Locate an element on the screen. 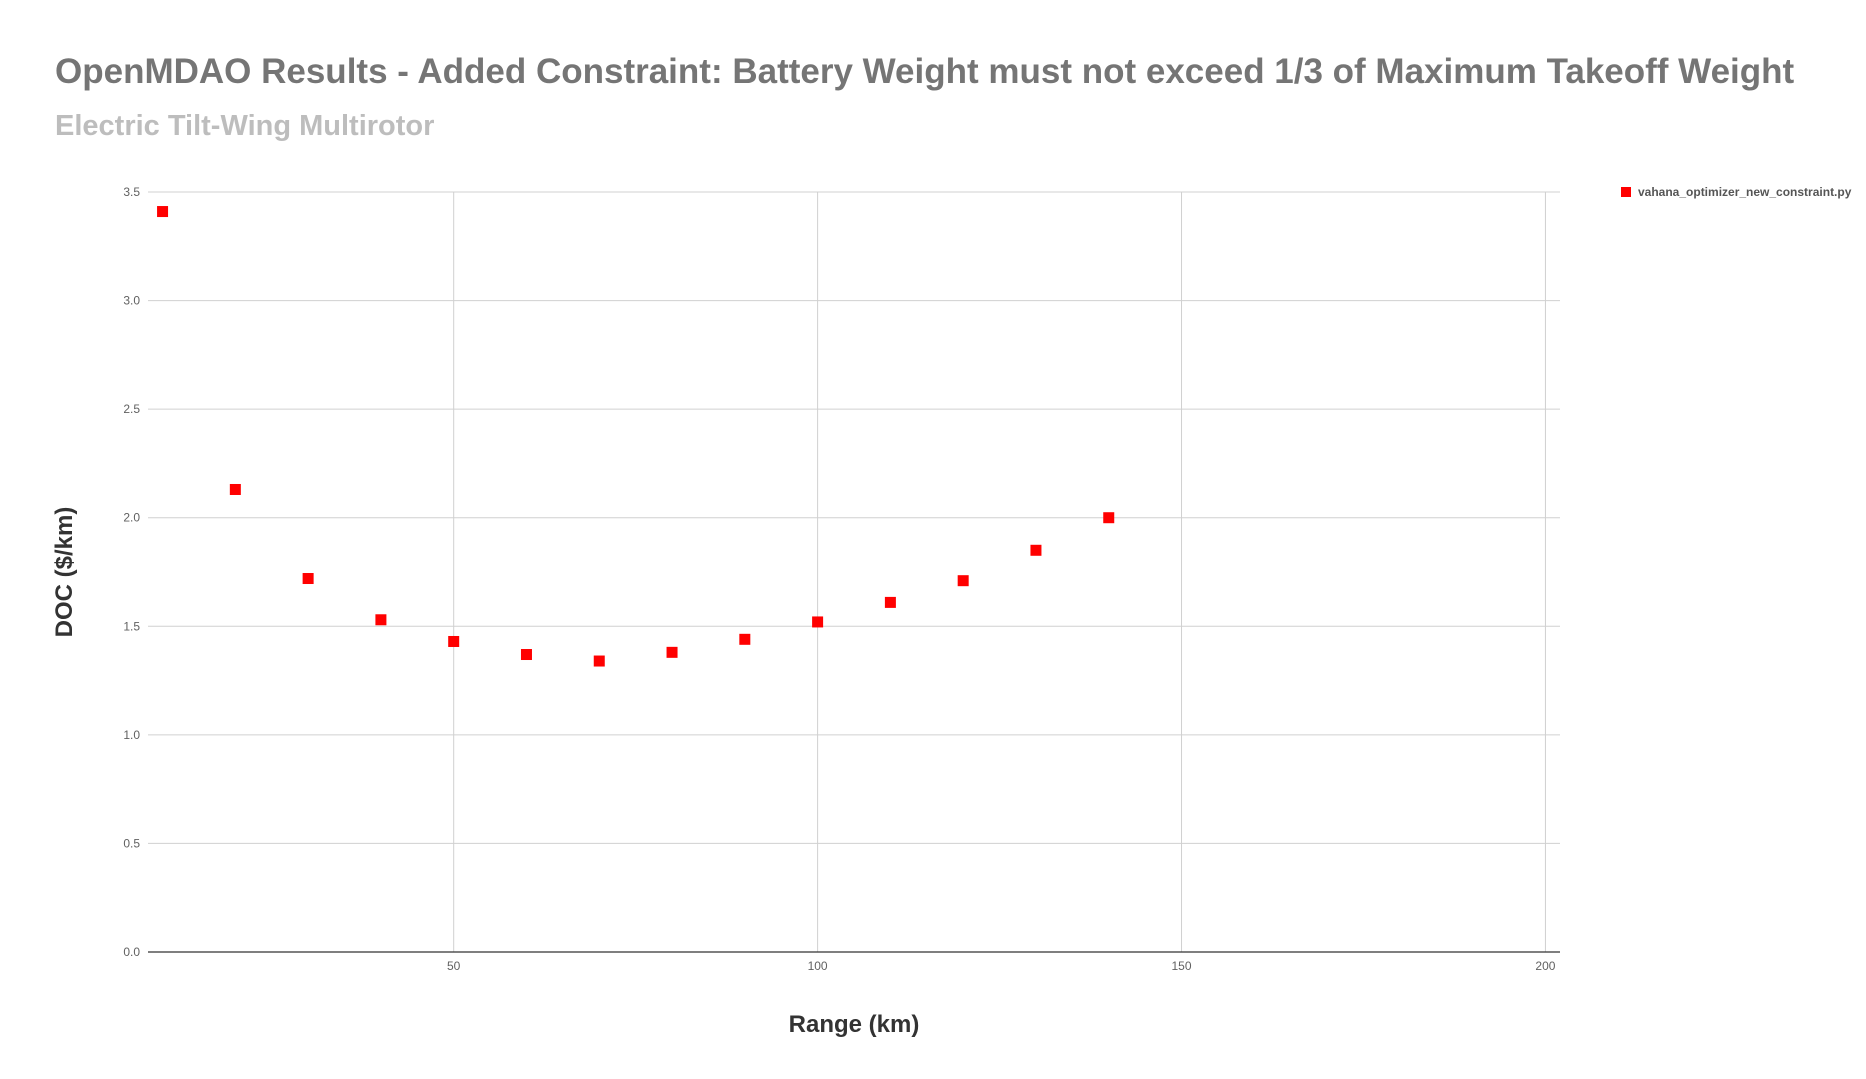 This screenshot has height=1079, width=1866. x-tick-label: 200 is located at coordinates (1545, 966).